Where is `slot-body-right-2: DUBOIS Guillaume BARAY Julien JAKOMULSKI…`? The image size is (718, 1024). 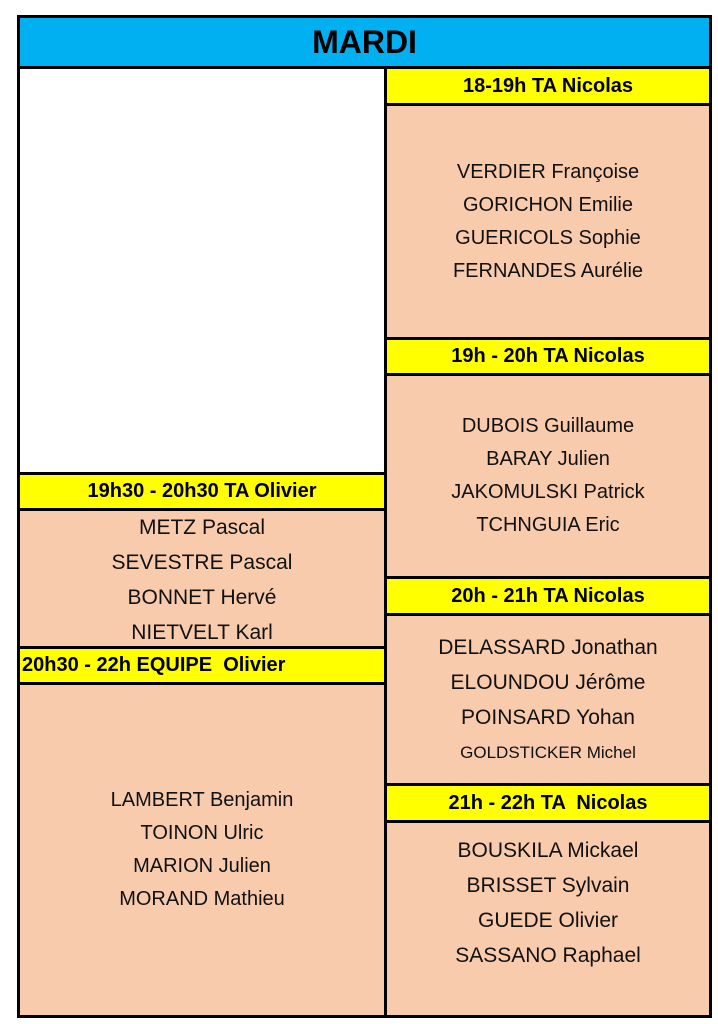 slot-body-right-2: DUBOIS Guillaume BARAY Julien JAKOMULSKI… is located at coordinates (548, 476).